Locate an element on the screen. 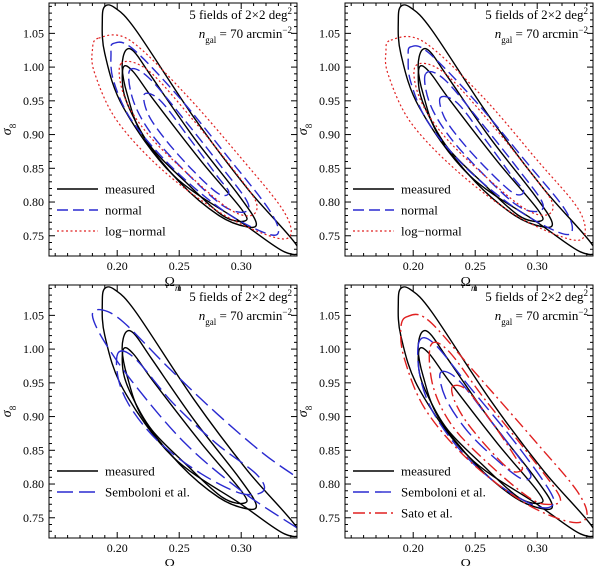 This screenshot has width=600, height=566. legend-label-semboloni-et-al: Semboloni et al. is located at coordinates (443, 492).